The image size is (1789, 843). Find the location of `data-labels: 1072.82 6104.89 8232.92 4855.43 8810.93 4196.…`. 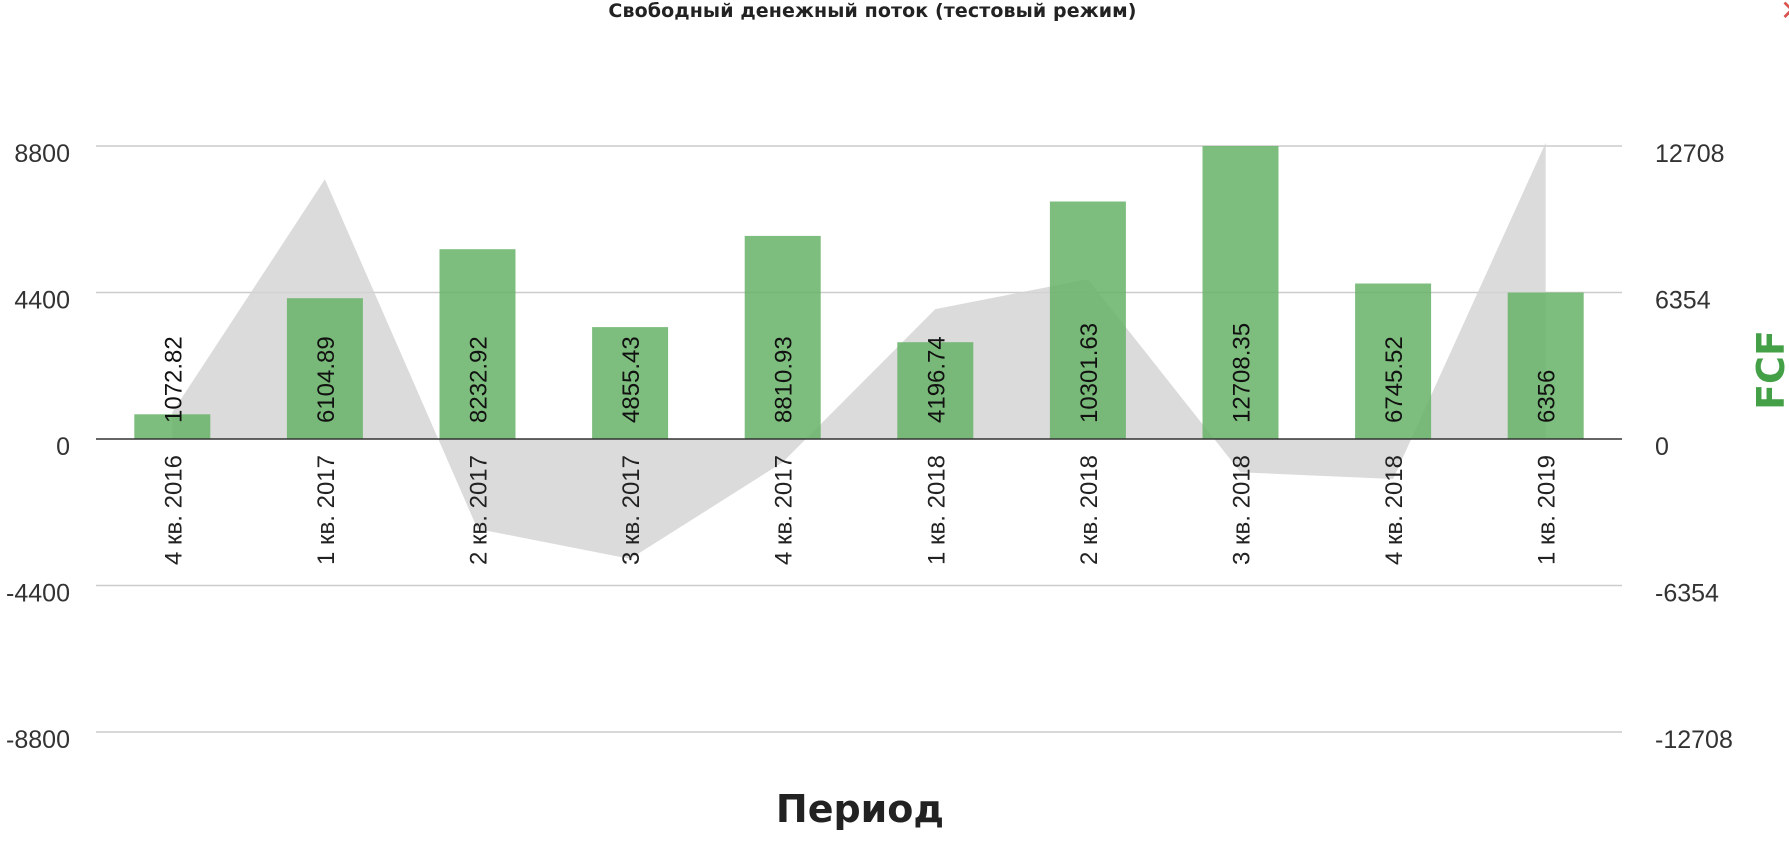

data-labels: 1072.82 6104.89 8232.92 4855.43 8810.93 4196.… is located at coordinates (860, 373).